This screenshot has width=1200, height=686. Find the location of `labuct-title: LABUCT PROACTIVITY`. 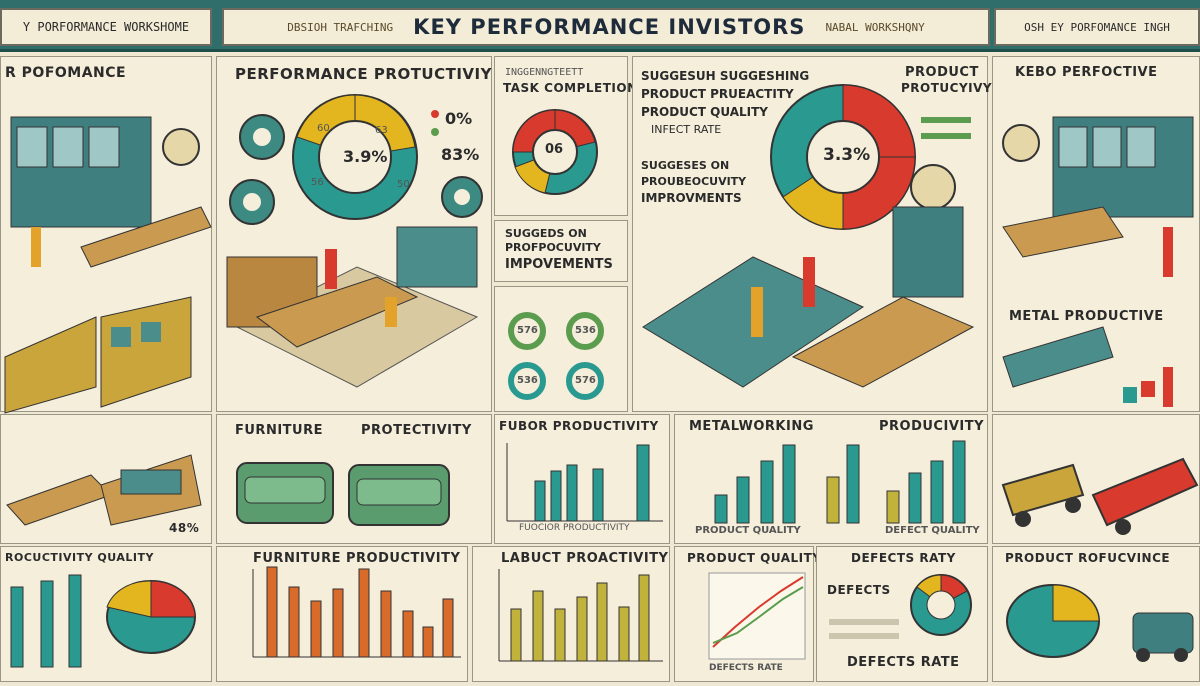

labuct-title: LABUCT PROACTIVITY is located at coordinates (585, 558).